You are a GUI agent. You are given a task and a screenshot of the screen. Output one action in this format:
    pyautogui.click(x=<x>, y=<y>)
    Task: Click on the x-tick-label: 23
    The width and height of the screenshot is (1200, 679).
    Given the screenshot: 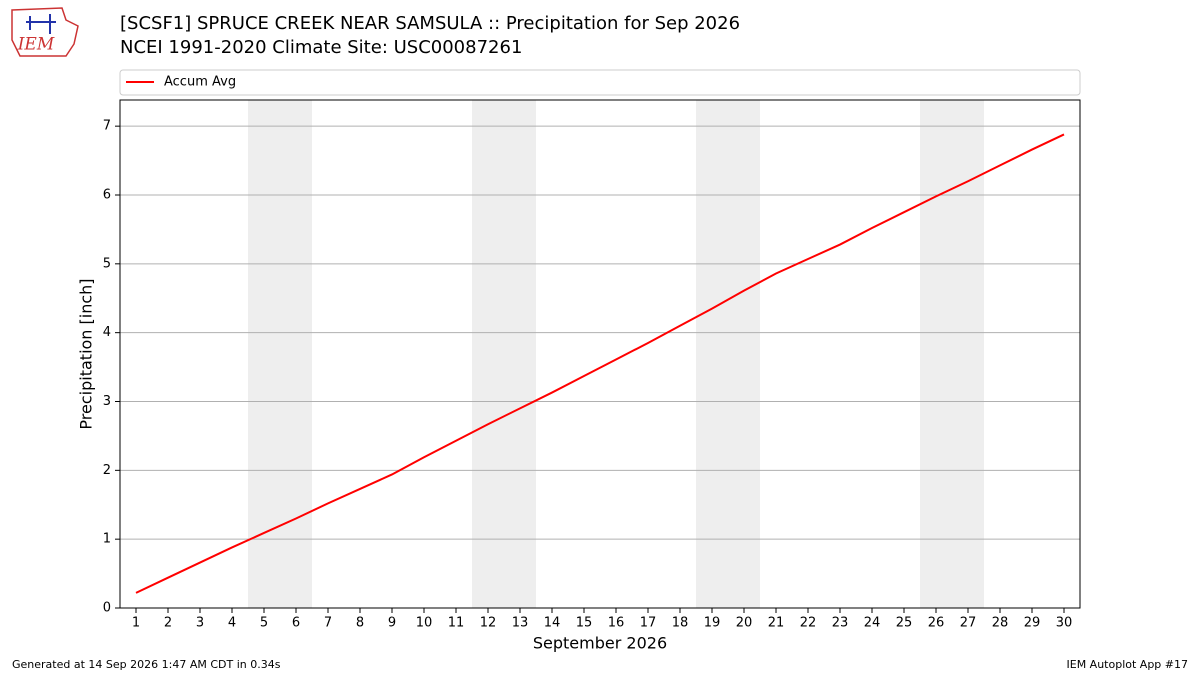 What is the action you would take?
    pyautogui.click(x=840, y=623)
    